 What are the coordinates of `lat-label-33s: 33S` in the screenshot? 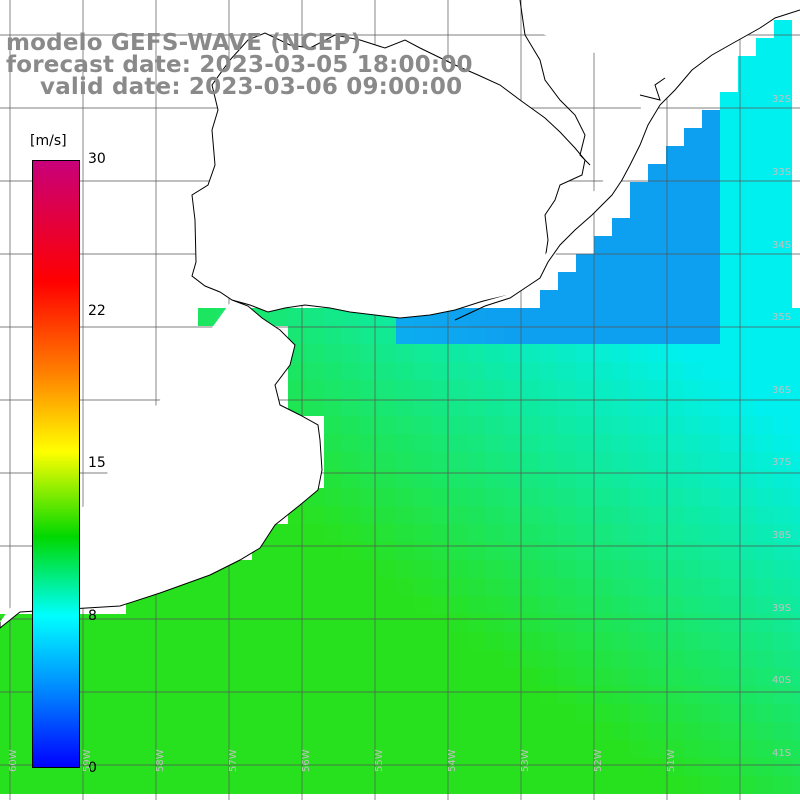 It's located at (782, 172).